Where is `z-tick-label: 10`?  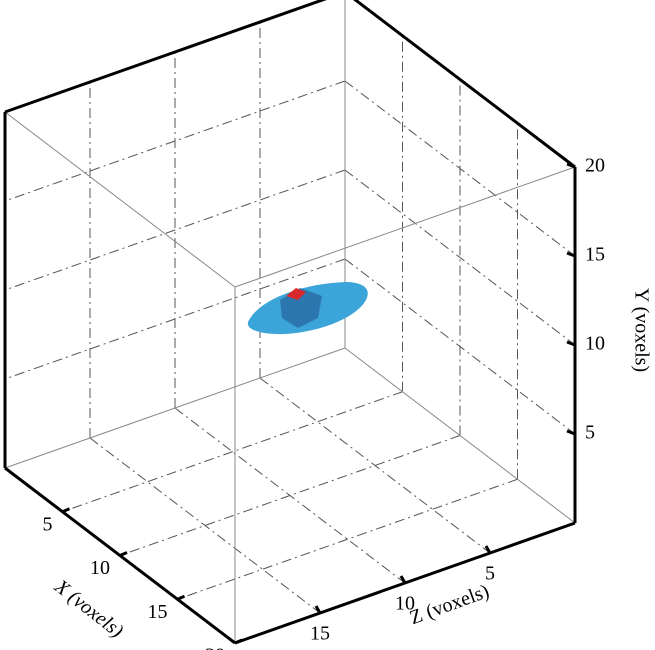 z-tick-label: 10 is located at coordinates (405, 604).